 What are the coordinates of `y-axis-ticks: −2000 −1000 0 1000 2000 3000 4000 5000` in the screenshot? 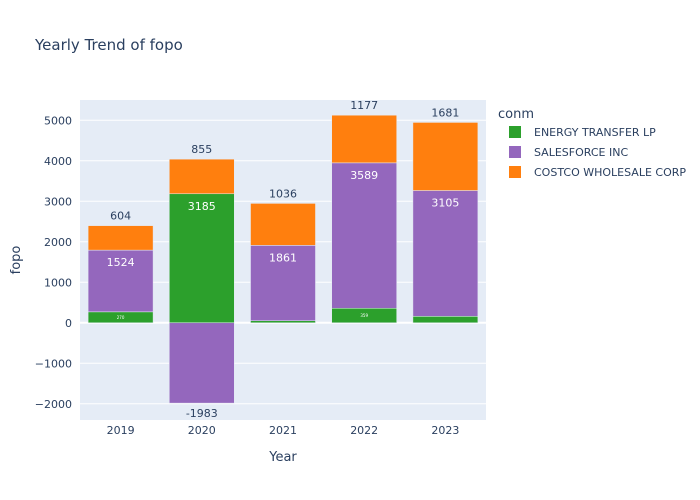 It's located at (53, 262).